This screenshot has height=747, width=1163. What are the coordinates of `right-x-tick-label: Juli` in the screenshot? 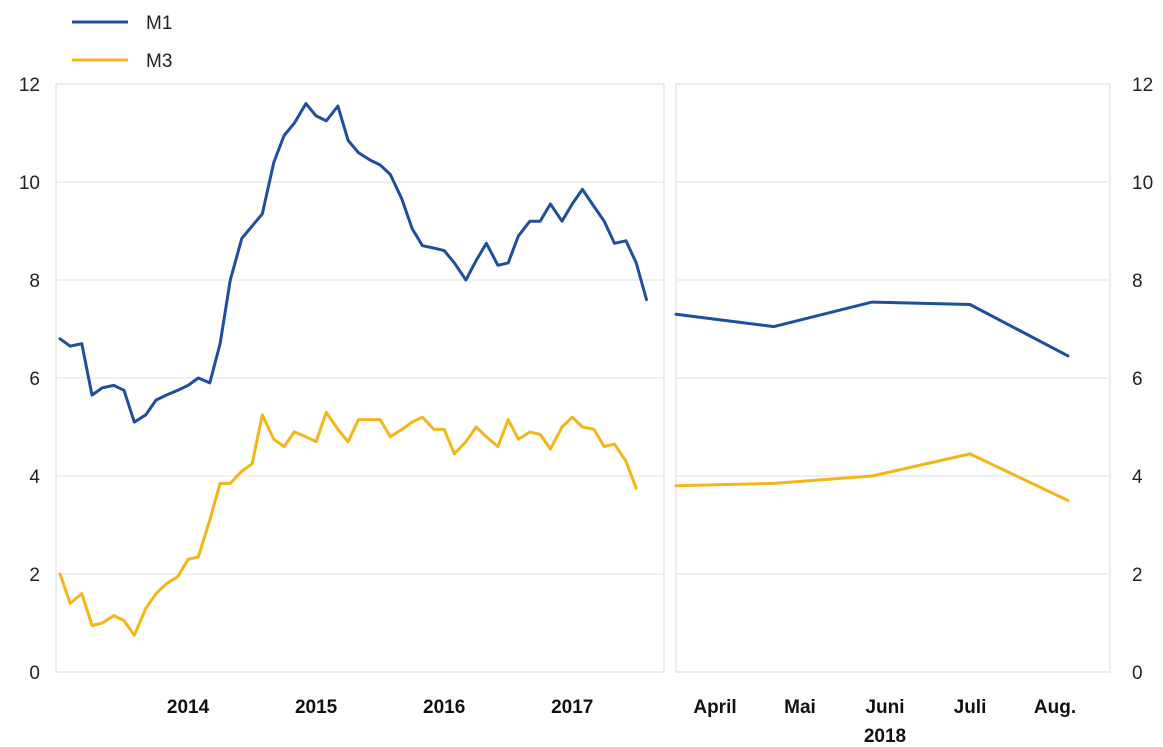 It's located at (970, 707).